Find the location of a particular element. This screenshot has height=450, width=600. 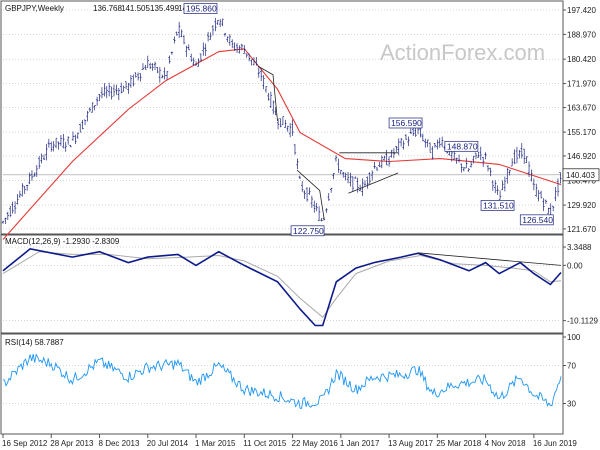

rsi-label: RSI(14) 58.7887 is located at coordinates (34, 342).